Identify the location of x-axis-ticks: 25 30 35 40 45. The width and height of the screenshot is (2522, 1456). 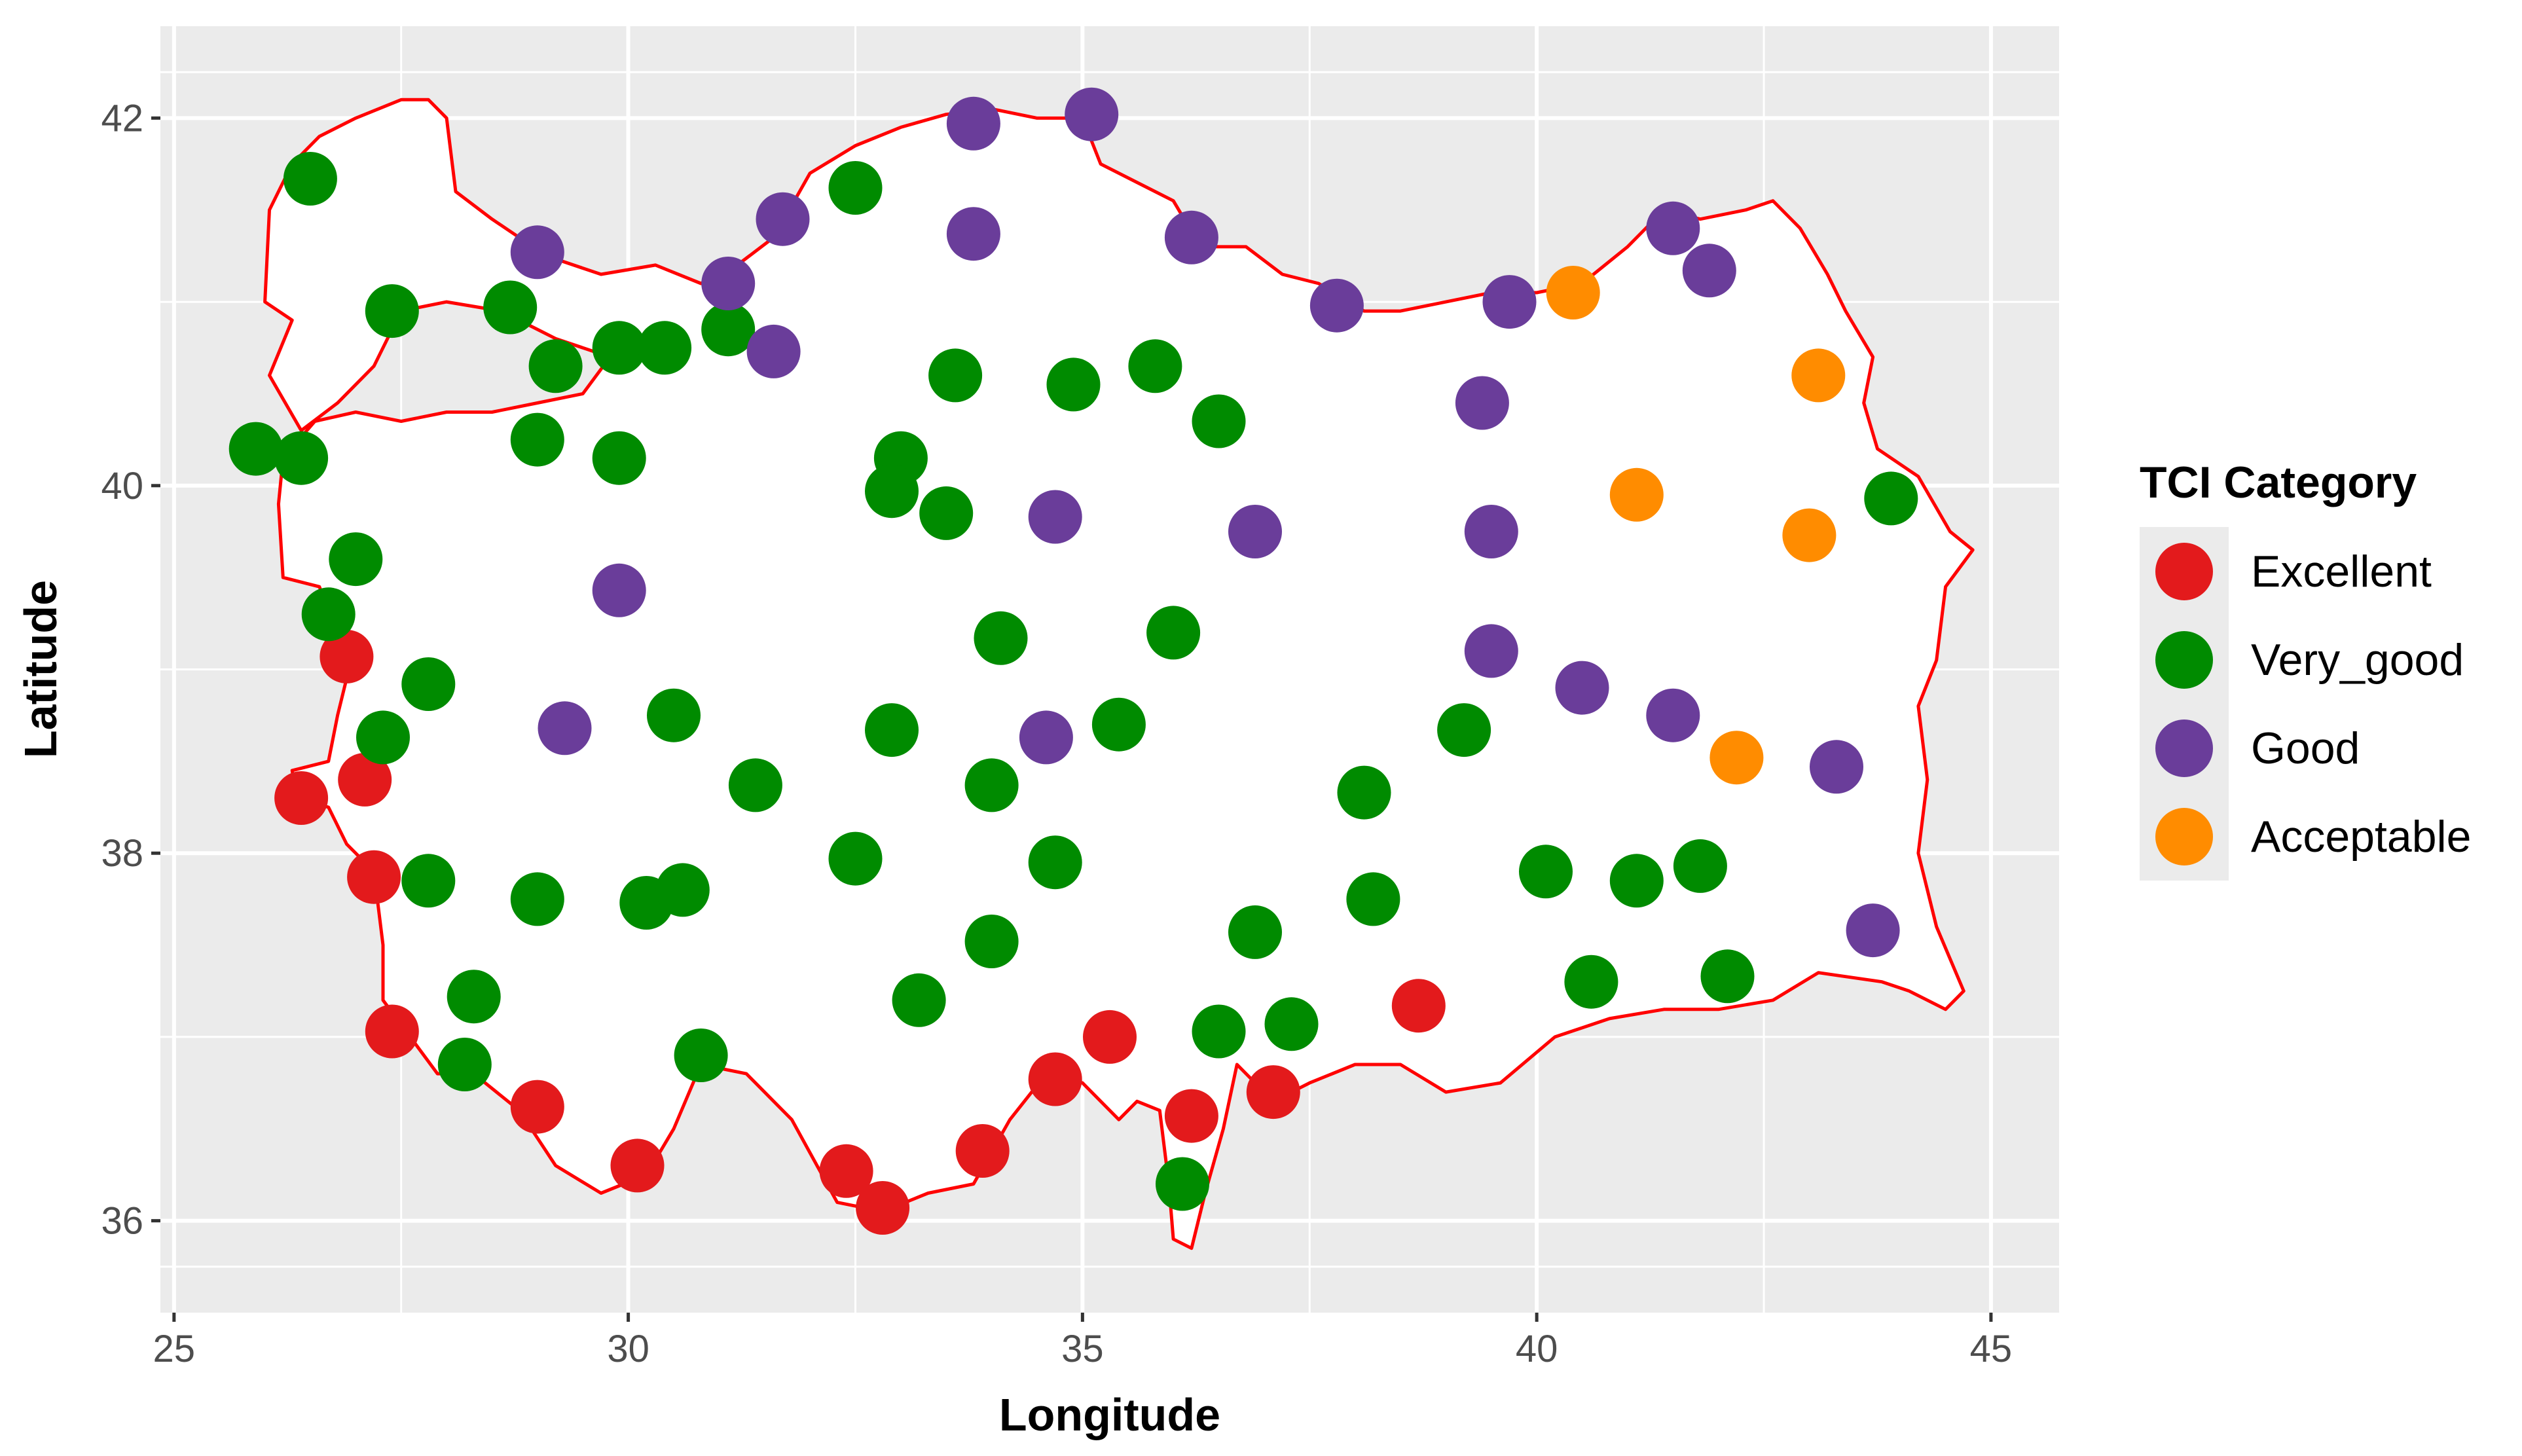
(1083, 1341).